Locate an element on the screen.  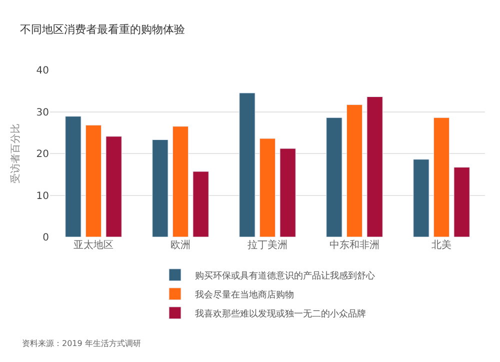
x-tick-label: 欧洲 is located at coordinates (180, 245).